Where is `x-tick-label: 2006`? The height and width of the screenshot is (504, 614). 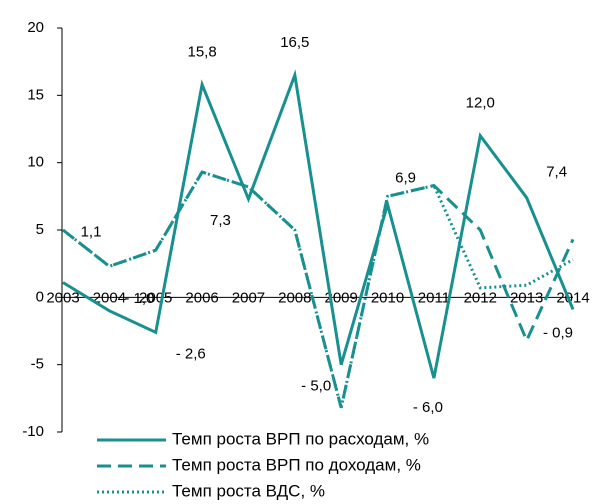
x-tick-label: 2006 is located at coordinates (201, 297).